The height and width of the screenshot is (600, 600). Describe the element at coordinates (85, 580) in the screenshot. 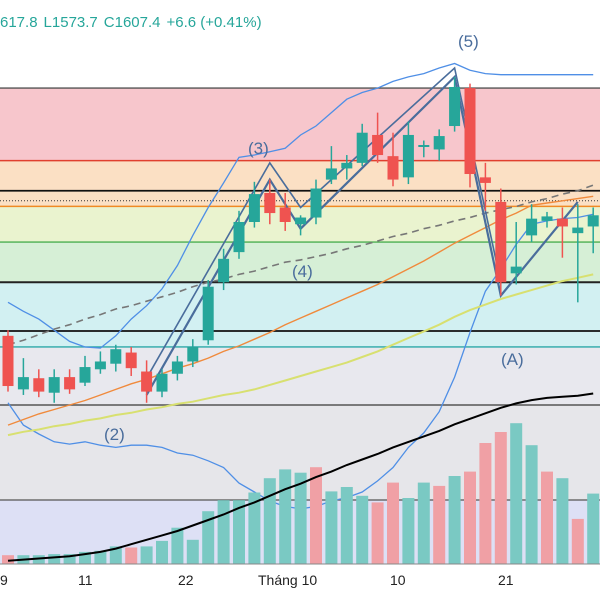

I see `x-tick-11: 11` at that location.